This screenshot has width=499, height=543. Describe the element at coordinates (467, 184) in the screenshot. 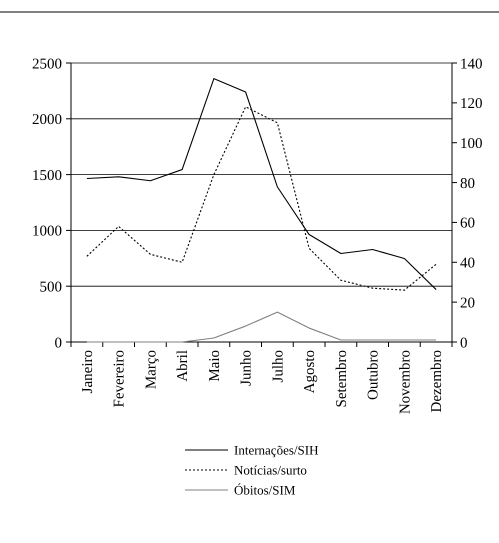

I see `y2-tick-label: 80` at that location.